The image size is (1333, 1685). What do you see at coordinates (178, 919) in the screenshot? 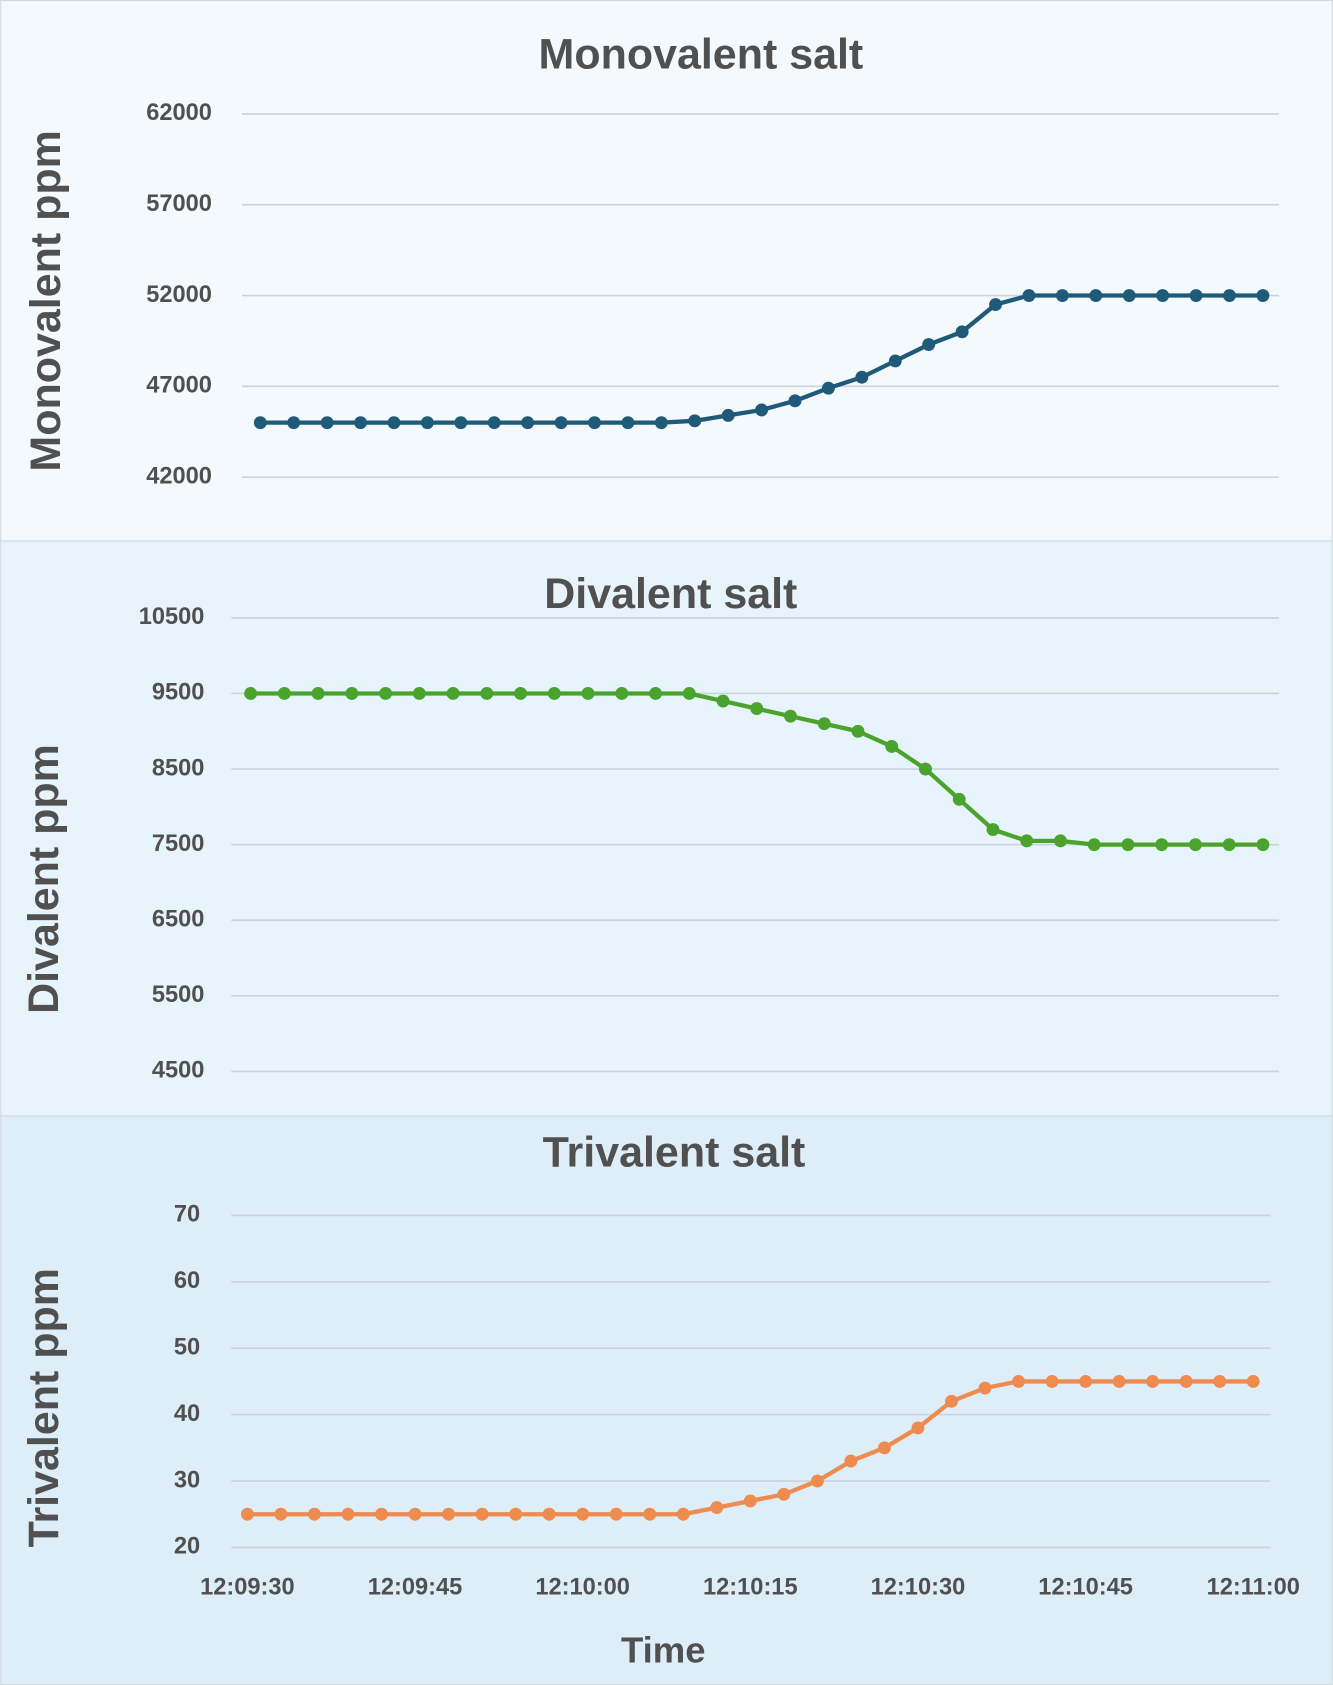
I see `y-tick-label: 6500` at bounding box center [178, 919].